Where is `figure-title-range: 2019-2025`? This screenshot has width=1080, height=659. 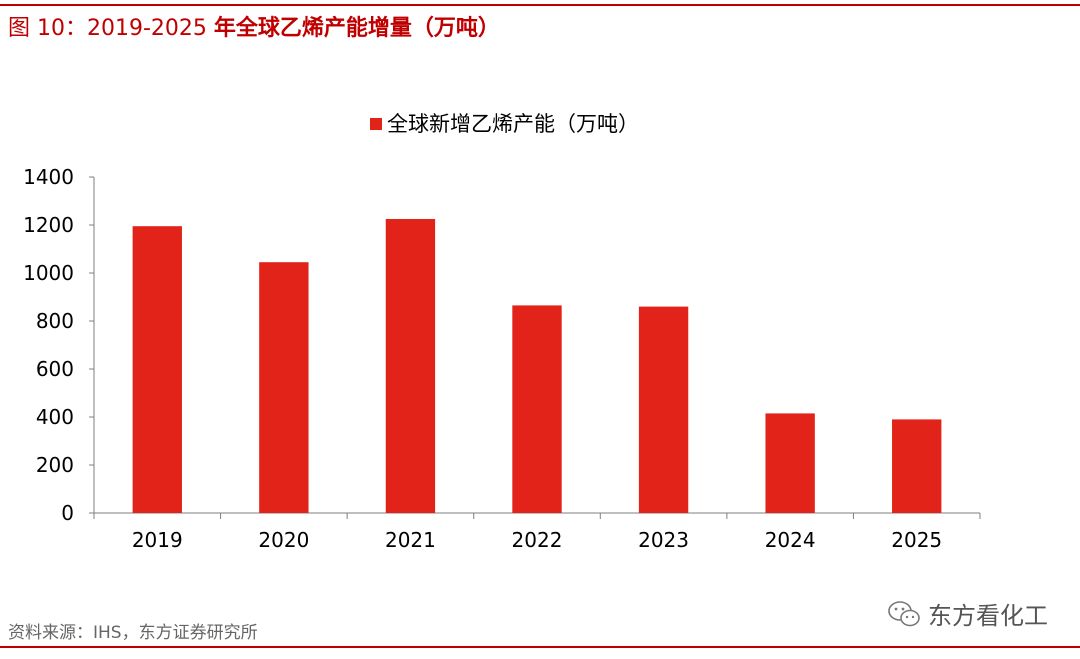 figure-title-range: 2019-2025 is located at coordinates (150, 28).